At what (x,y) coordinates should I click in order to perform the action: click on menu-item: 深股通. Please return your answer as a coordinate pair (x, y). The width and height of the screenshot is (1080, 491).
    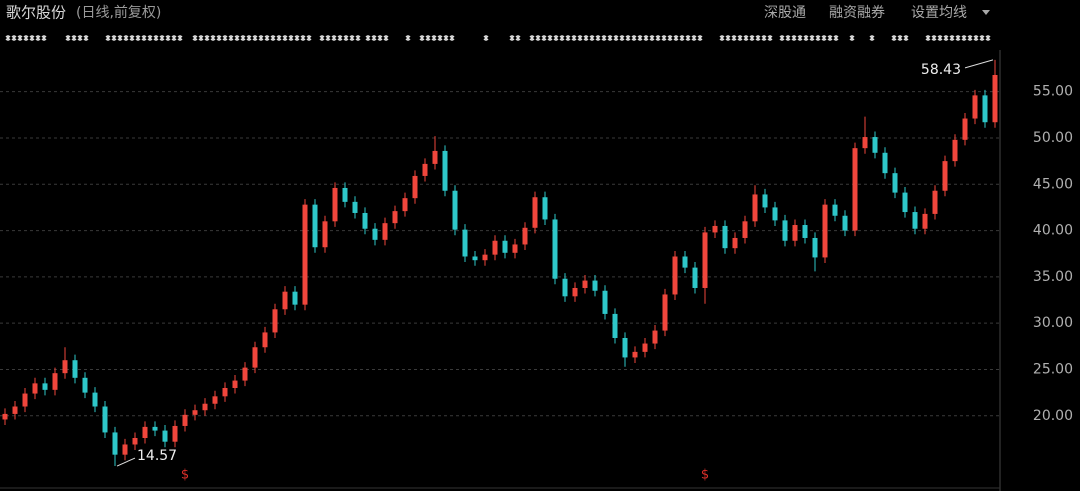
    Looking at the image, I should click on (785, 13).